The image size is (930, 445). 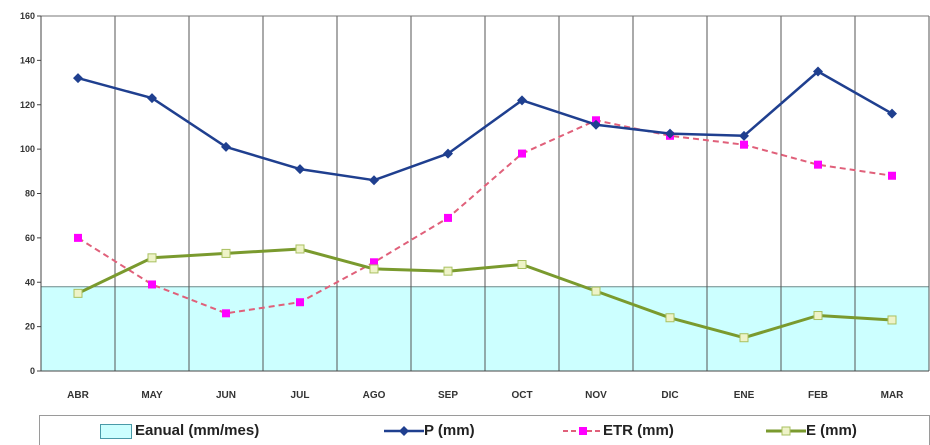 I want to click on x-tick-label: SEP, so click(x=448, y=395).